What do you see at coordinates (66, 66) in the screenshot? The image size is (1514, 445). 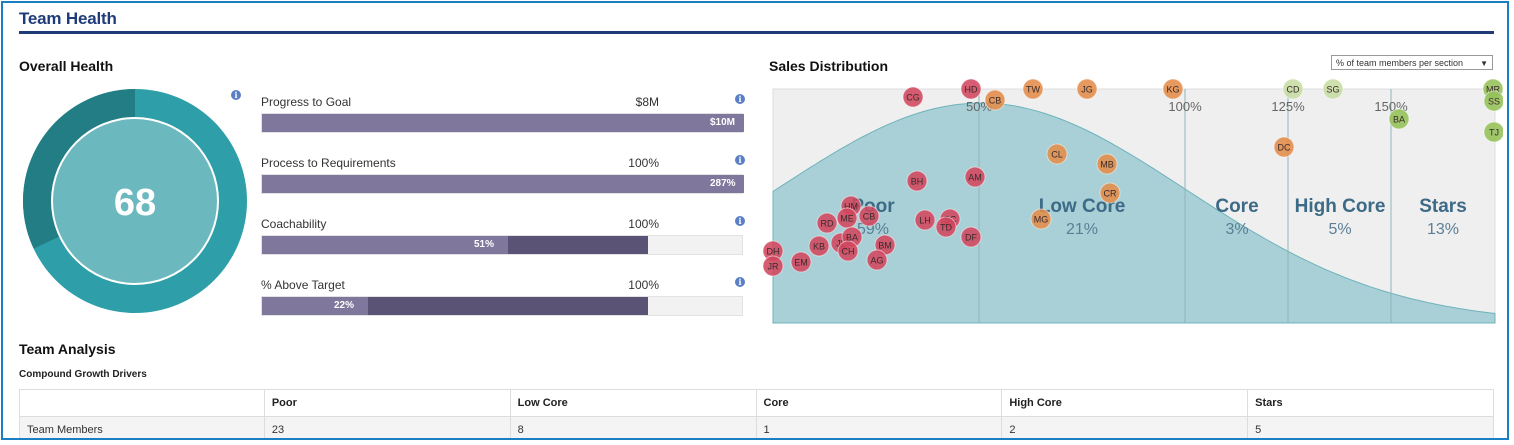 I see `overall-health-title: Overall Health` at bounding box center [66, 66].